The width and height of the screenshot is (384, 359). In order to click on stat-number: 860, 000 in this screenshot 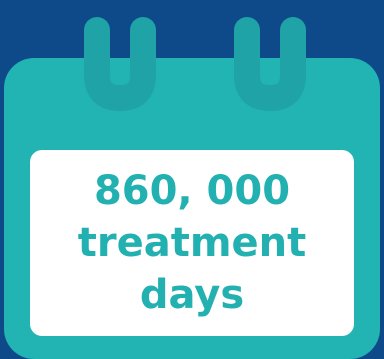, I will do `click(192, 191)`.